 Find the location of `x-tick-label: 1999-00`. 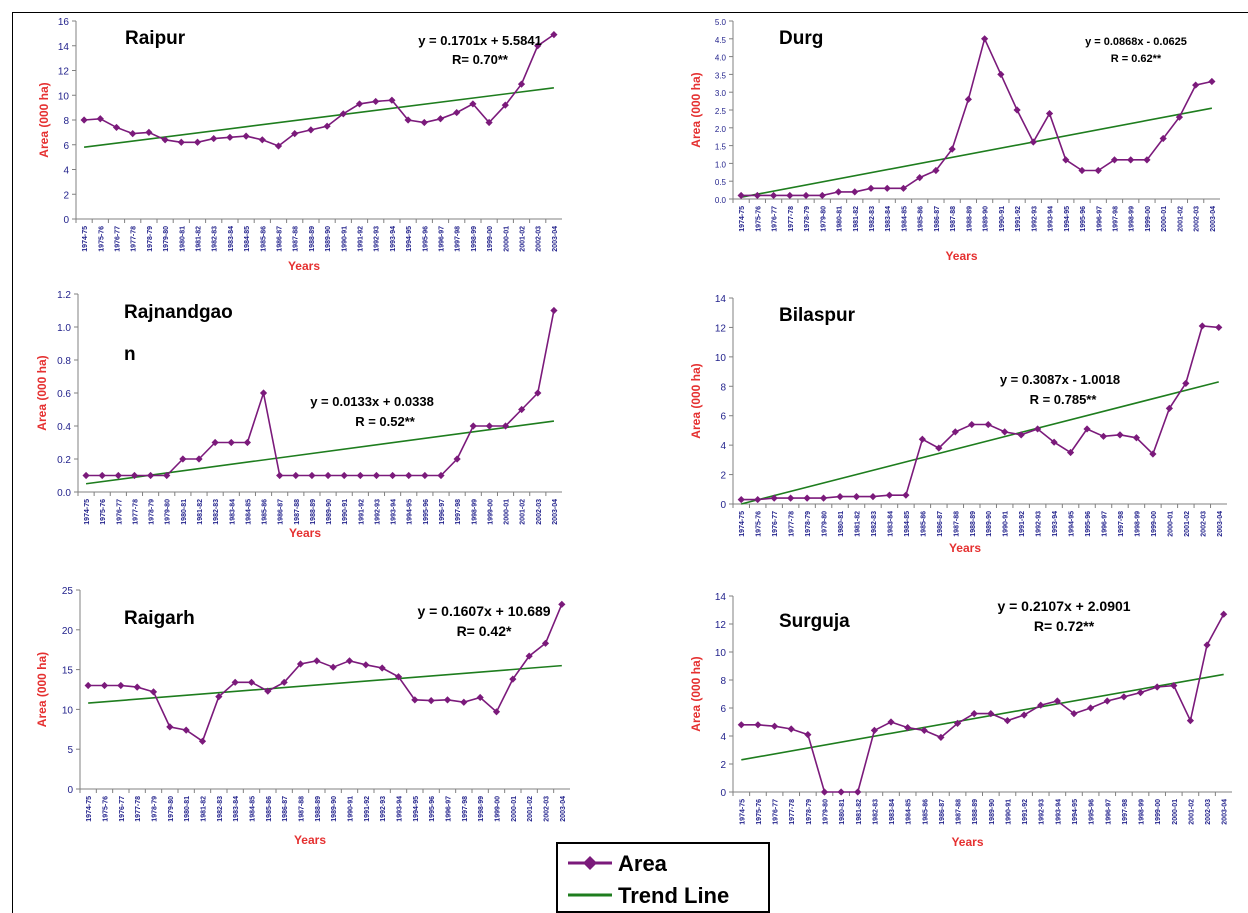

x-tick-label: 1999-00 is located at coordinates (490, 239).